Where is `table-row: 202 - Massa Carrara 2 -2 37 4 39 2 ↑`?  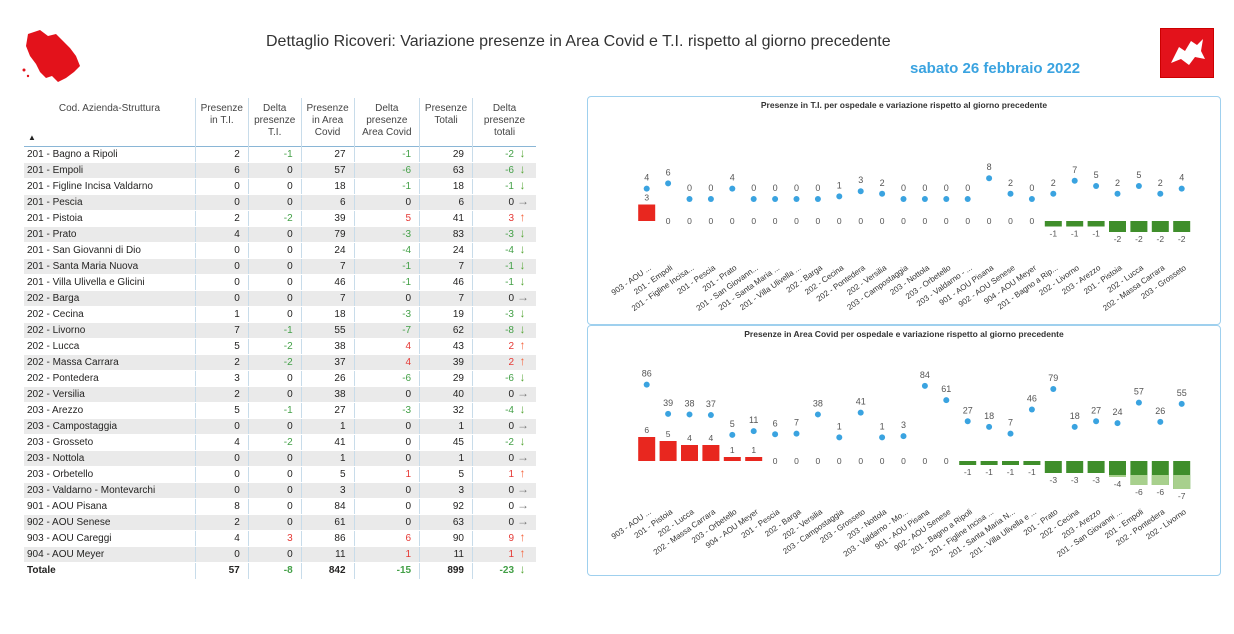
table-row: 202 - Massa Carrara 2 -2 37 4 39 2 ↑ is located at coordinates (280, 362).